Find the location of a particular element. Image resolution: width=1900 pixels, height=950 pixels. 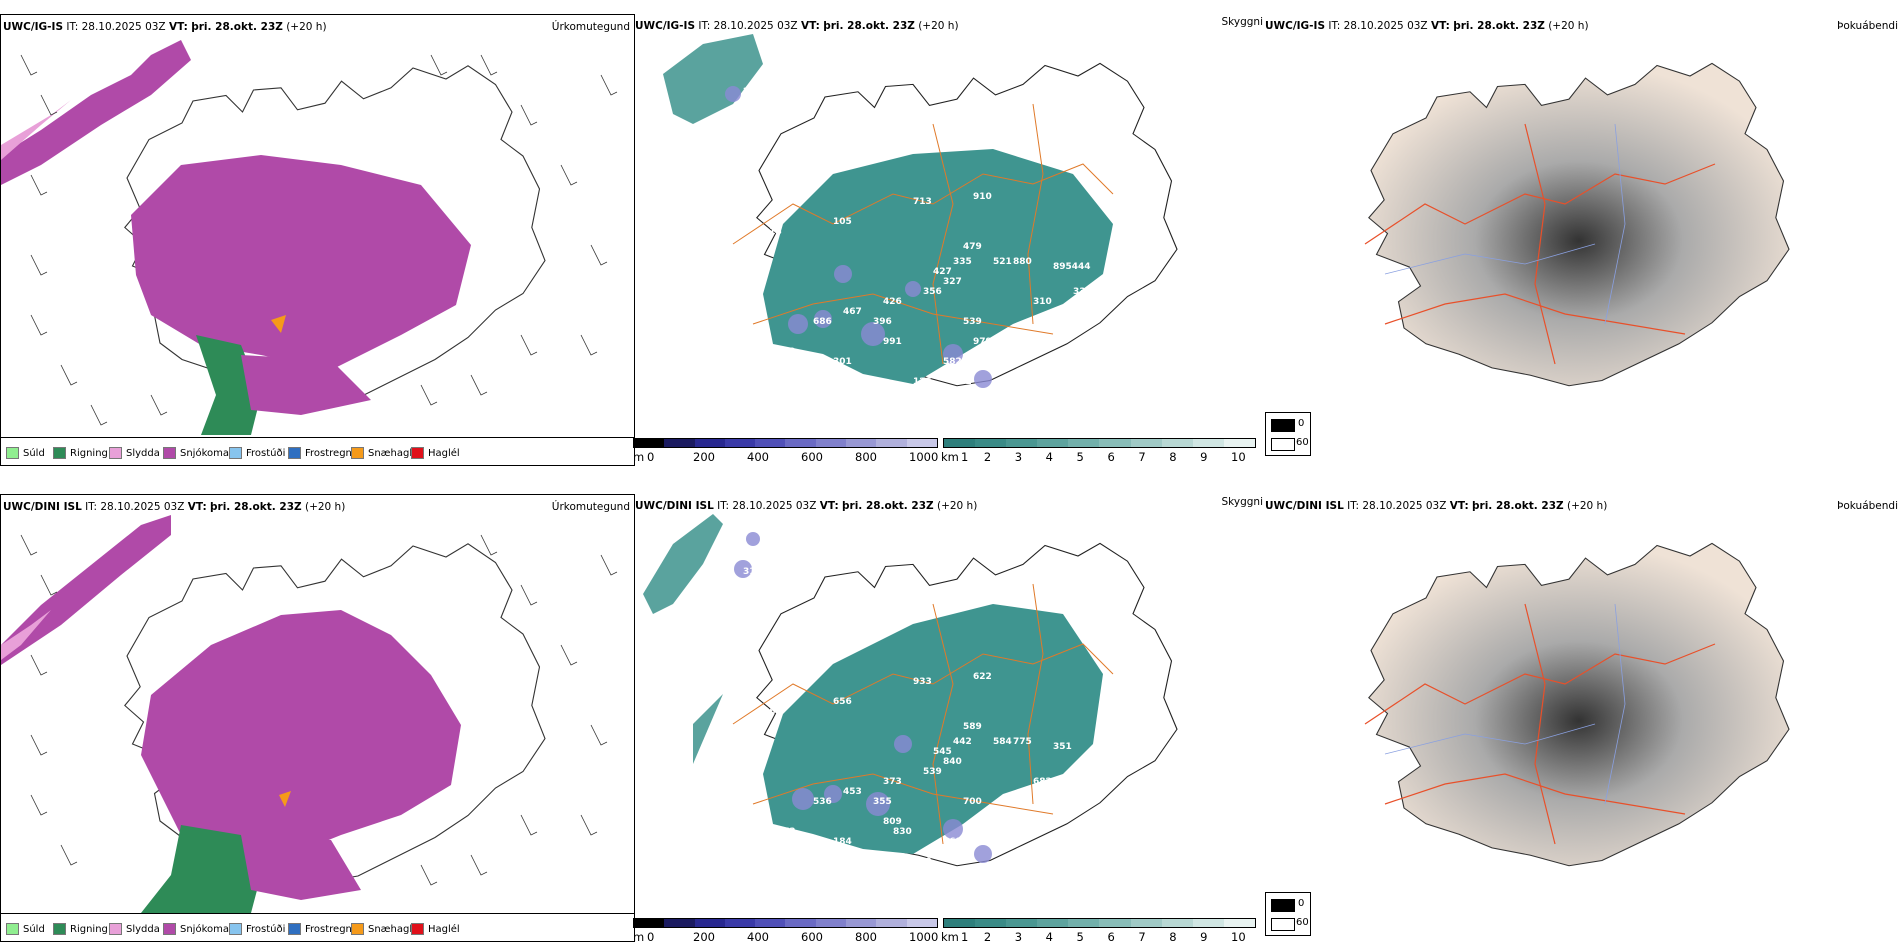

vis-km-ticks-top: 1 2 3 4 5 6 7 8 9 10 is located at coordinates (1111, 457).